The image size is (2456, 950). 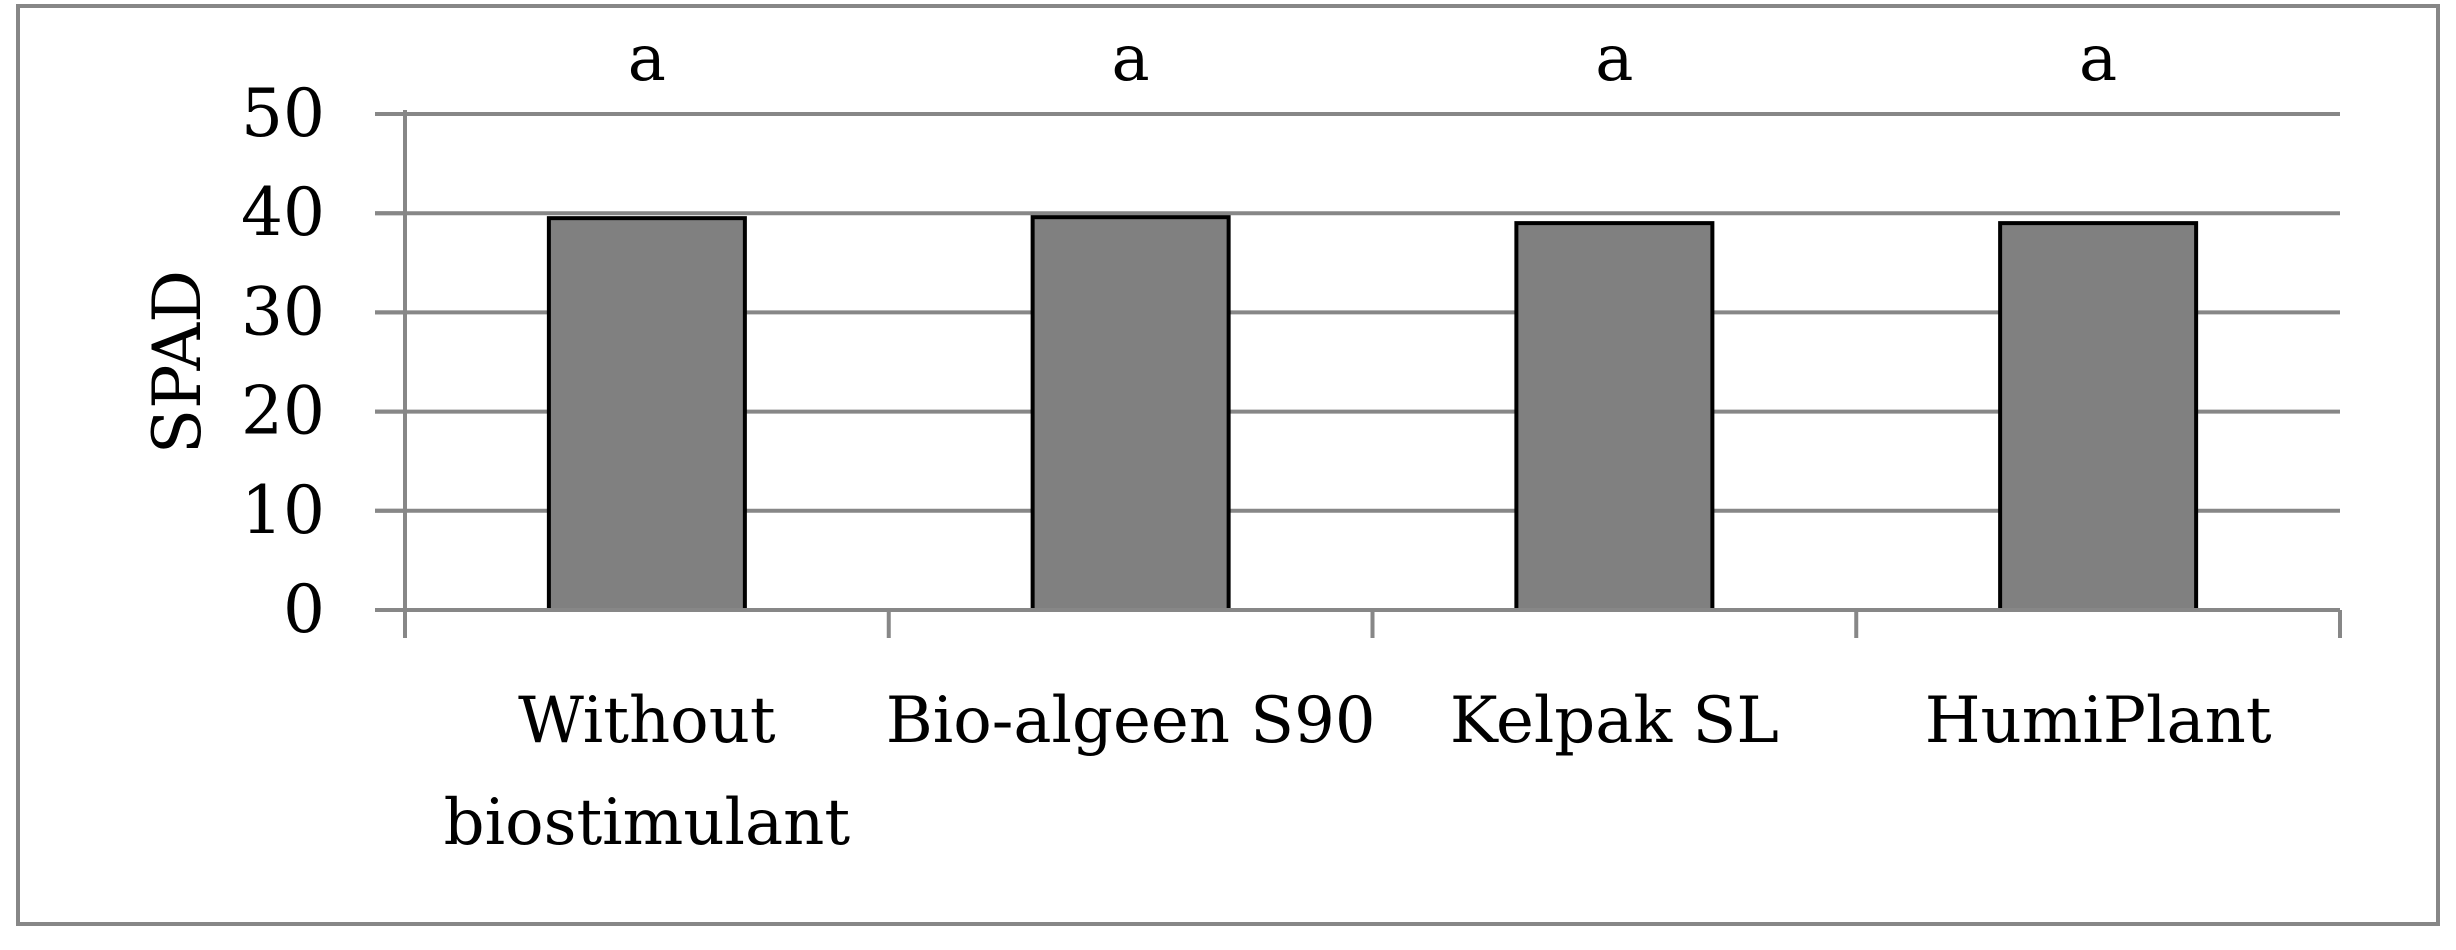 What do you see at coordinates (283, 113) in the screenshot?
I see `y-tick-label: 50` at bounding box center [283, 113].